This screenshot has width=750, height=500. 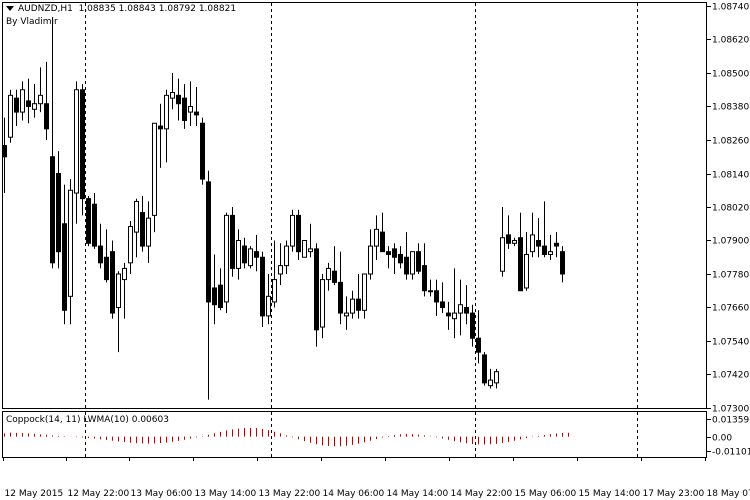 I want to click on time-tick-label: 15 May 06:00, so click(x=546, y=494).